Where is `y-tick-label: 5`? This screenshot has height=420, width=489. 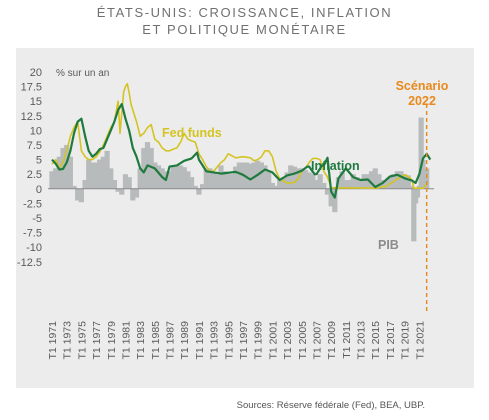
y-tick-label: 5 is located at coordinates (39, 161).